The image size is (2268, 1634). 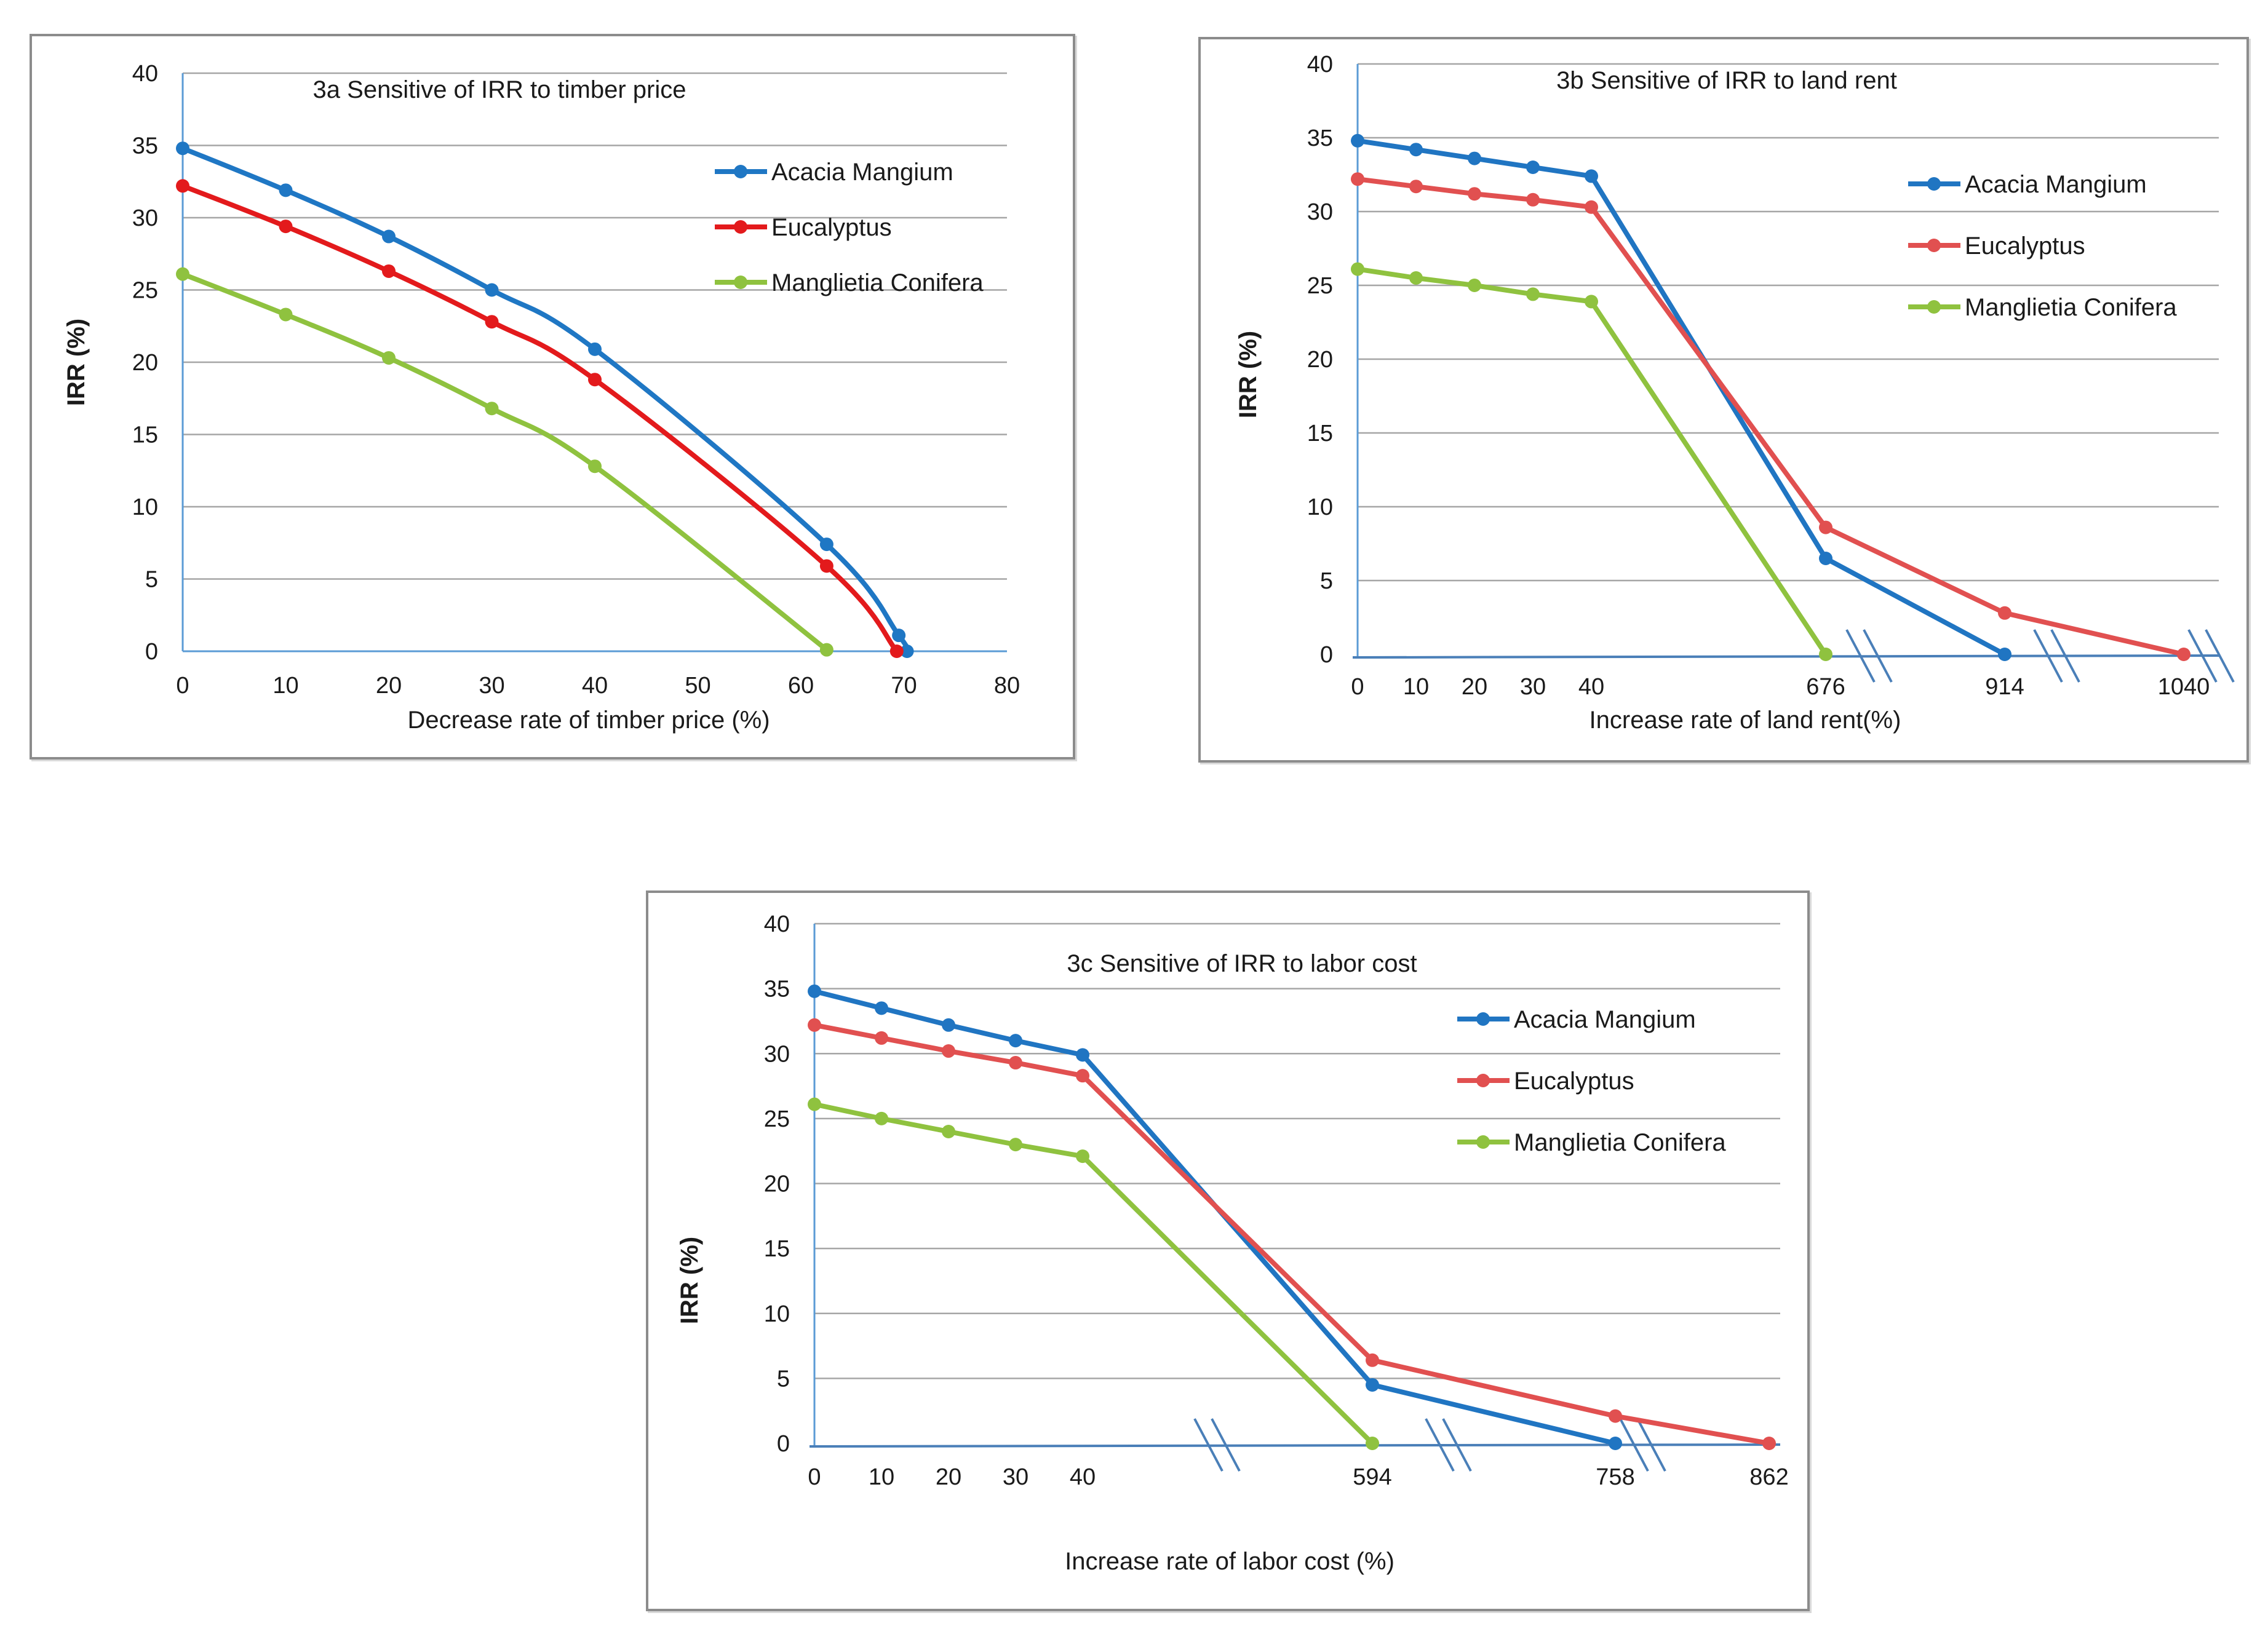 I want to click on x-tick-label: 1040, so click(x=2184, y=687).